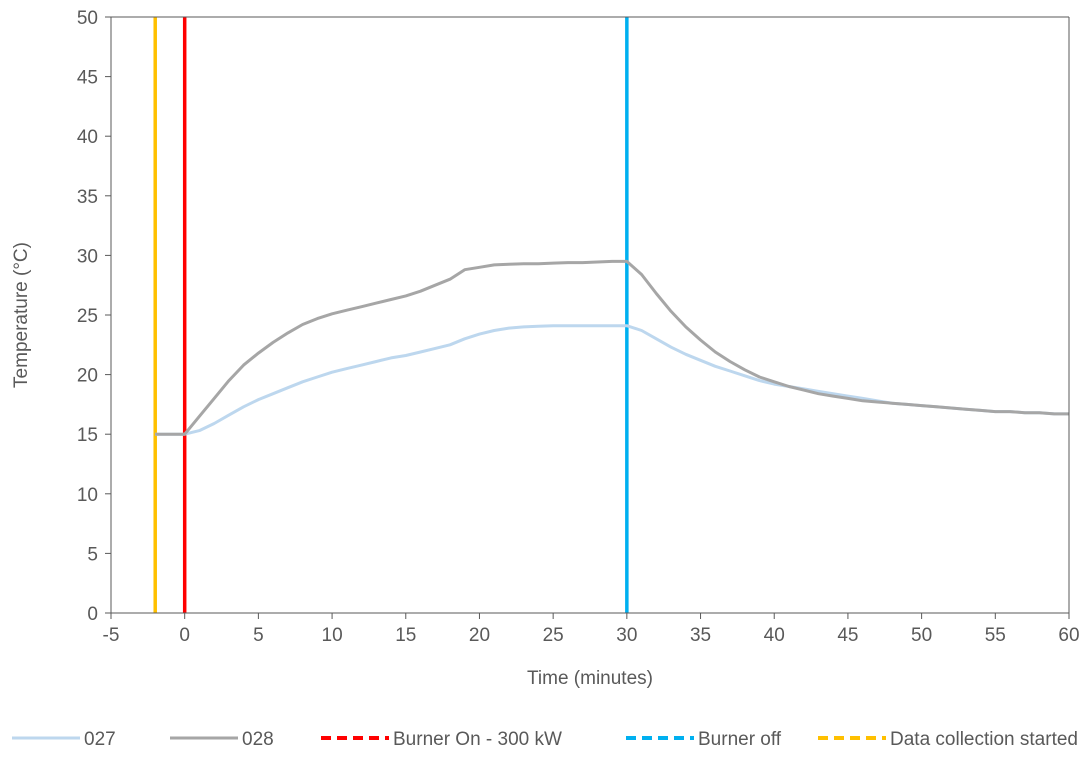 This screenshot has height=760, width=1091. What do you see at coordinates (87, 137) in the screenshot?
I see `y-tick-label: 40` at bounding box center [87, 137].